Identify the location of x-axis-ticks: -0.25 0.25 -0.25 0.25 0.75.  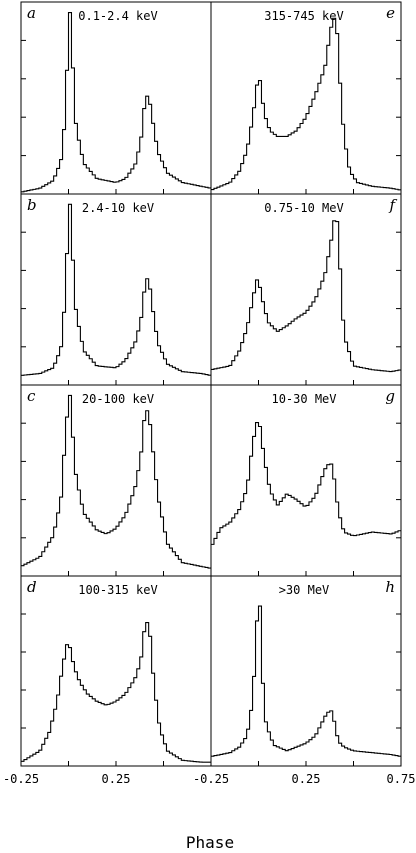
(209, 779).